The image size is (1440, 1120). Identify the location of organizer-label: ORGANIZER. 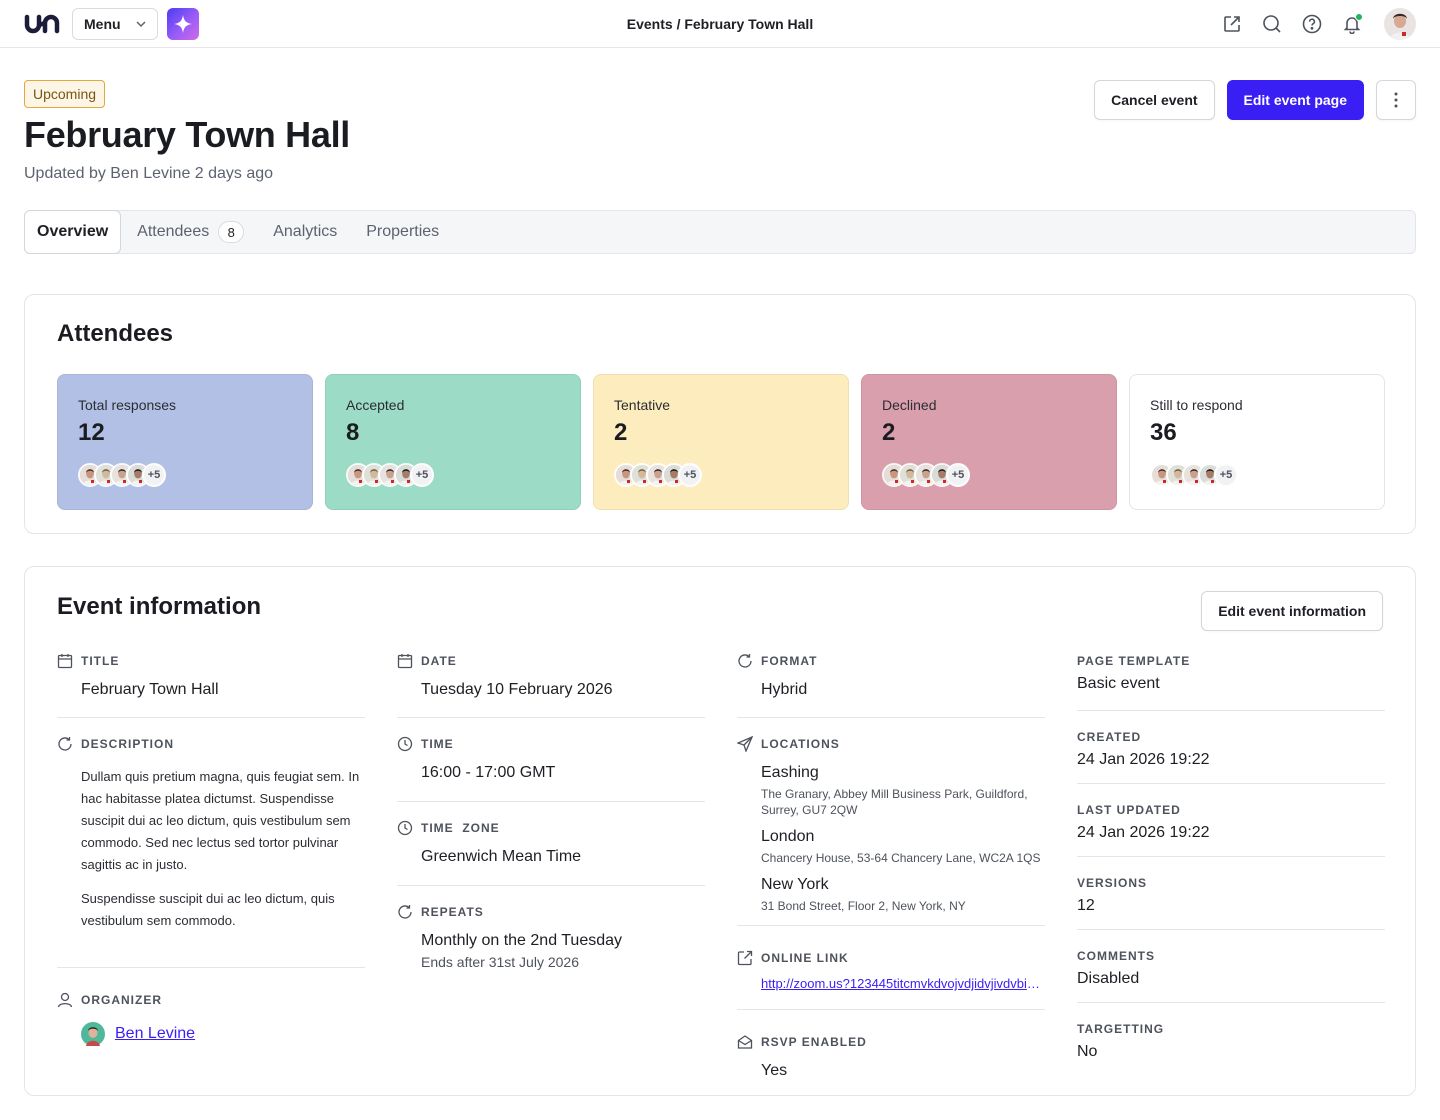
(121, 1000).